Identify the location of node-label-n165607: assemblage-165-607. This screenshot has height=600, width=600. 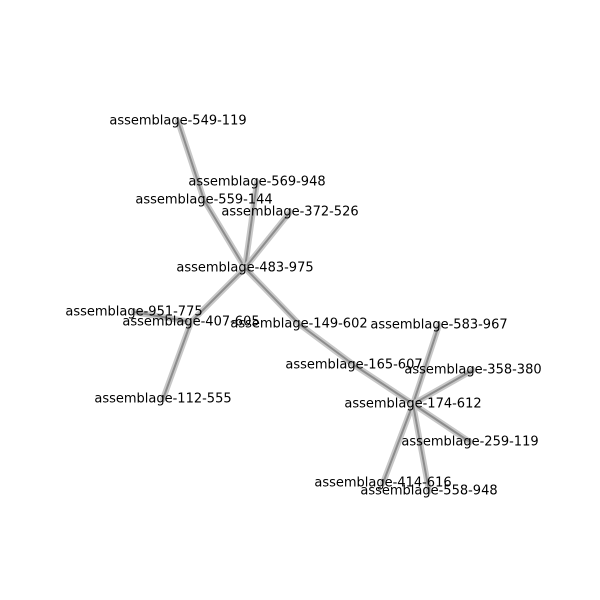
(353, 365).